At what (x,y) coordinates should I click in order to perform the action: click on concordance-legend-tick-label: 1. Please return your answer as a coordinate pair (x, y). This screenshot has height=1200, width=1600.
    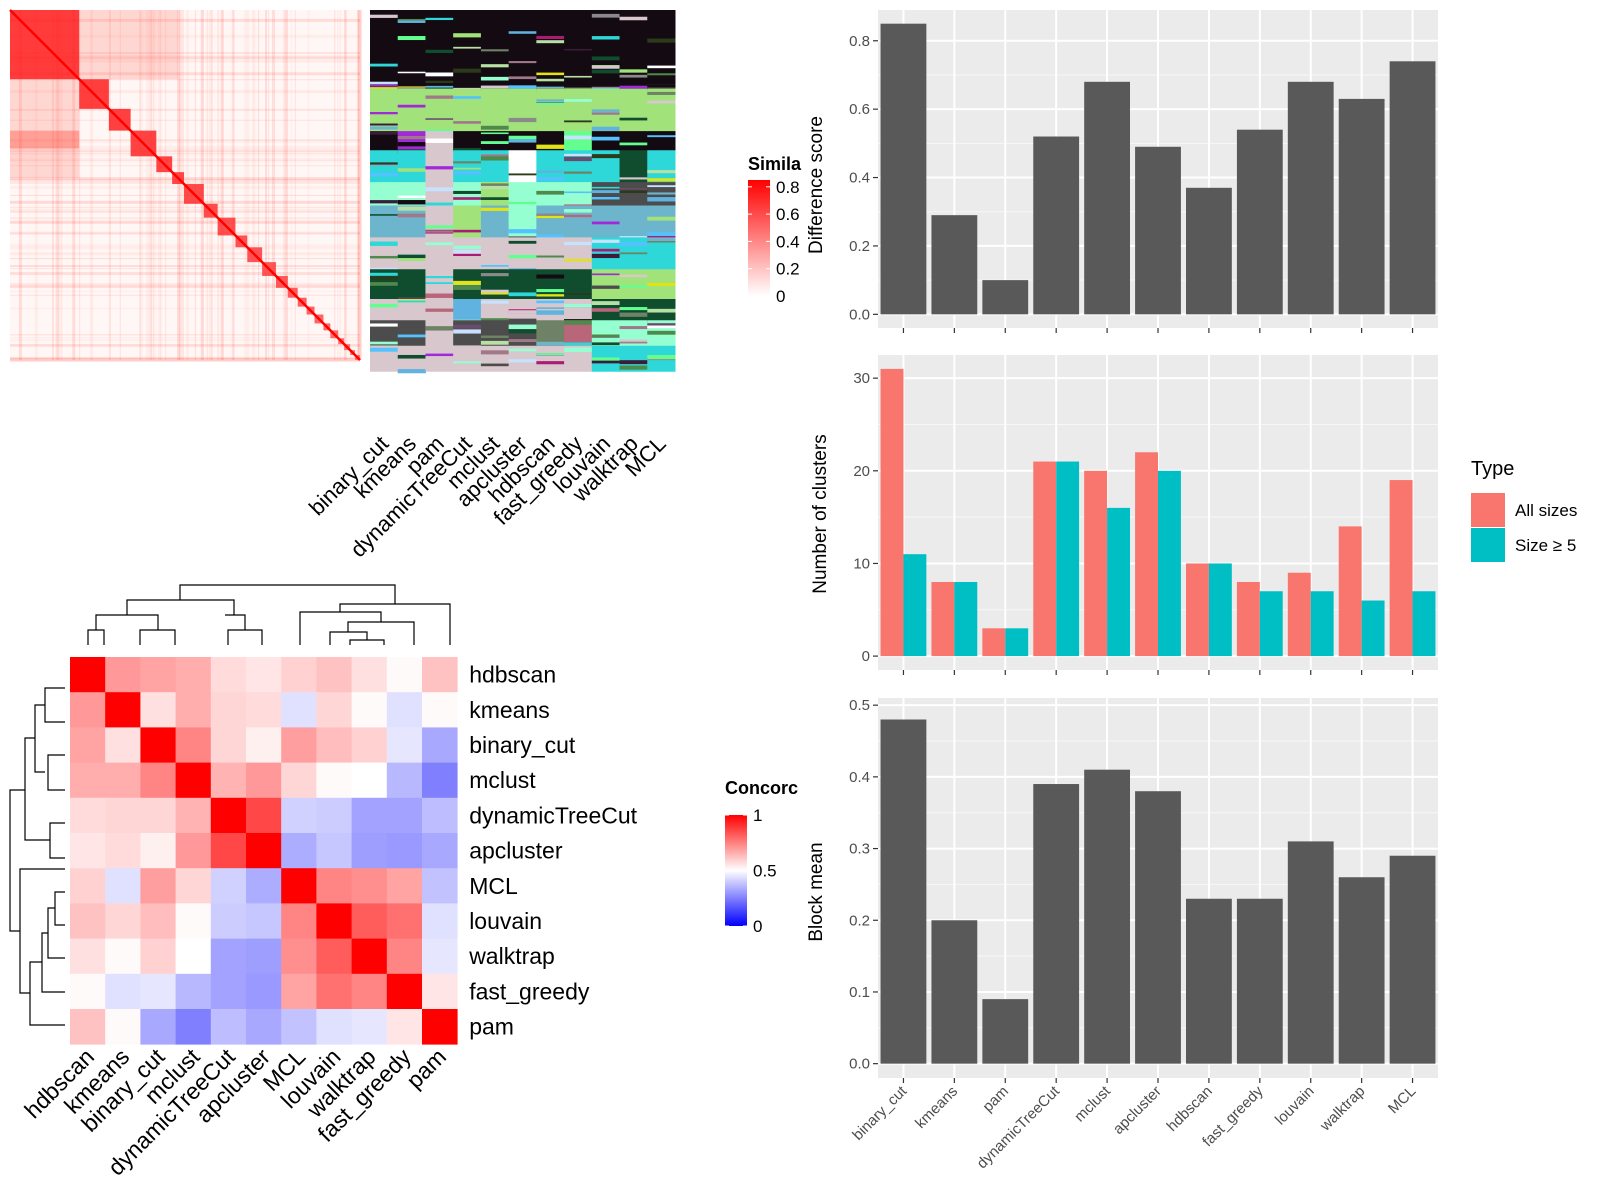
    Looking at the image, I should click on (757, 815).